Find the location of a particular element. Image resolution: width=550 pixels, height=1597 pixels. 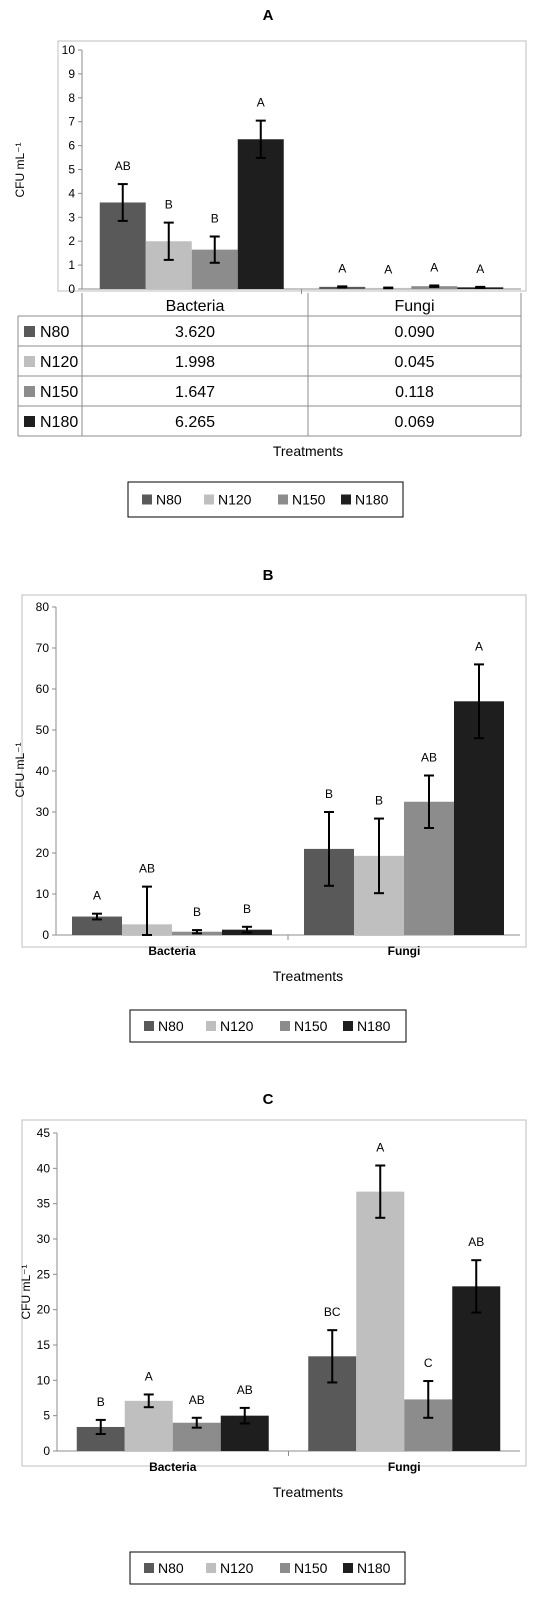

y-tick-label: 3 is located at coordinates (71, 217).